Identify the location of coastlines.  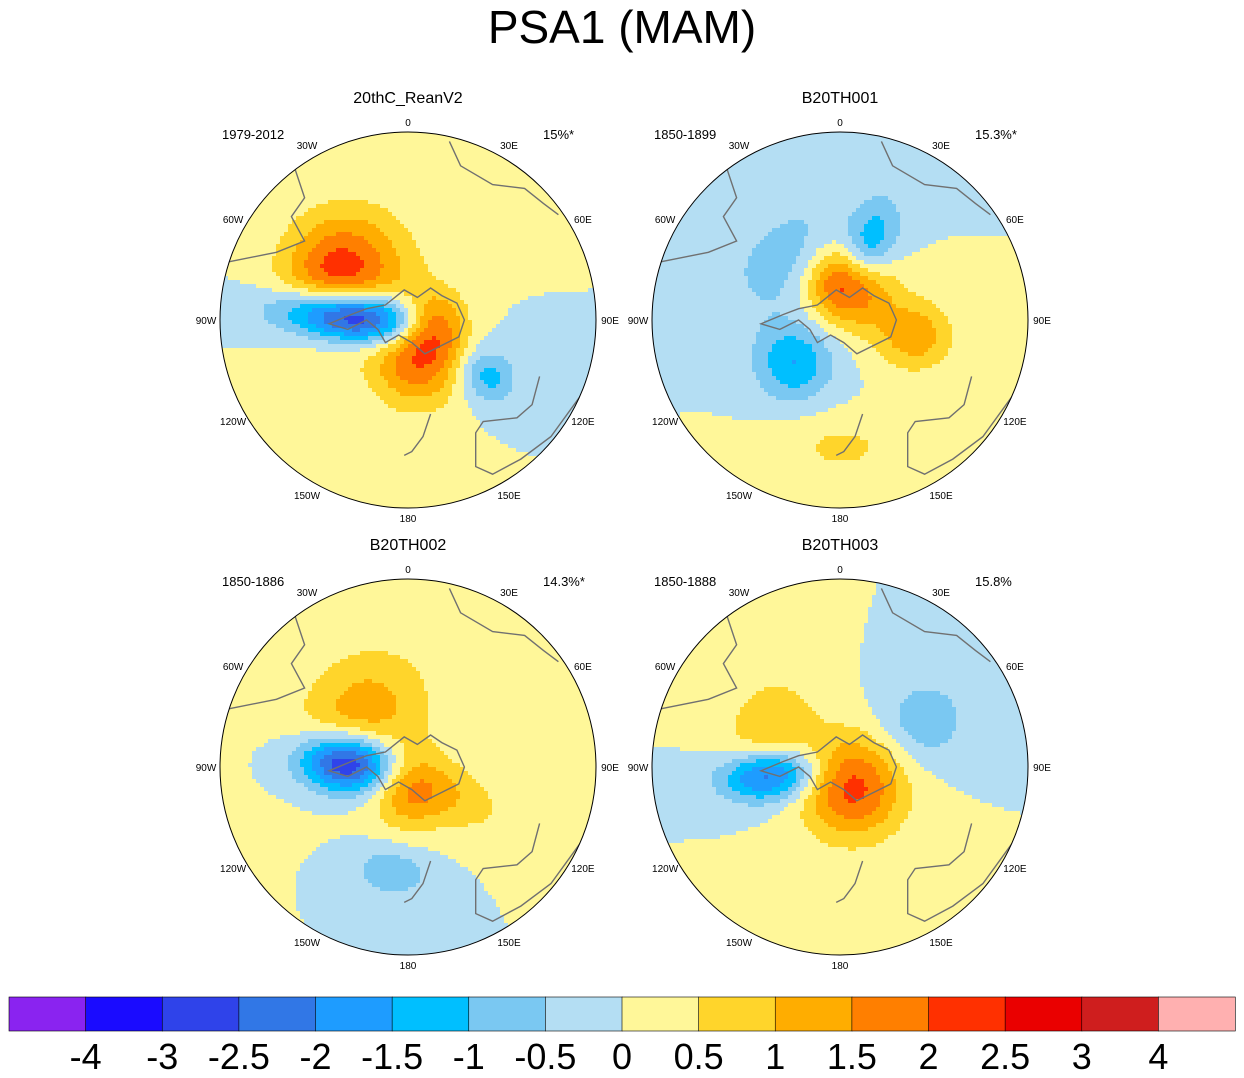
(405, 308).